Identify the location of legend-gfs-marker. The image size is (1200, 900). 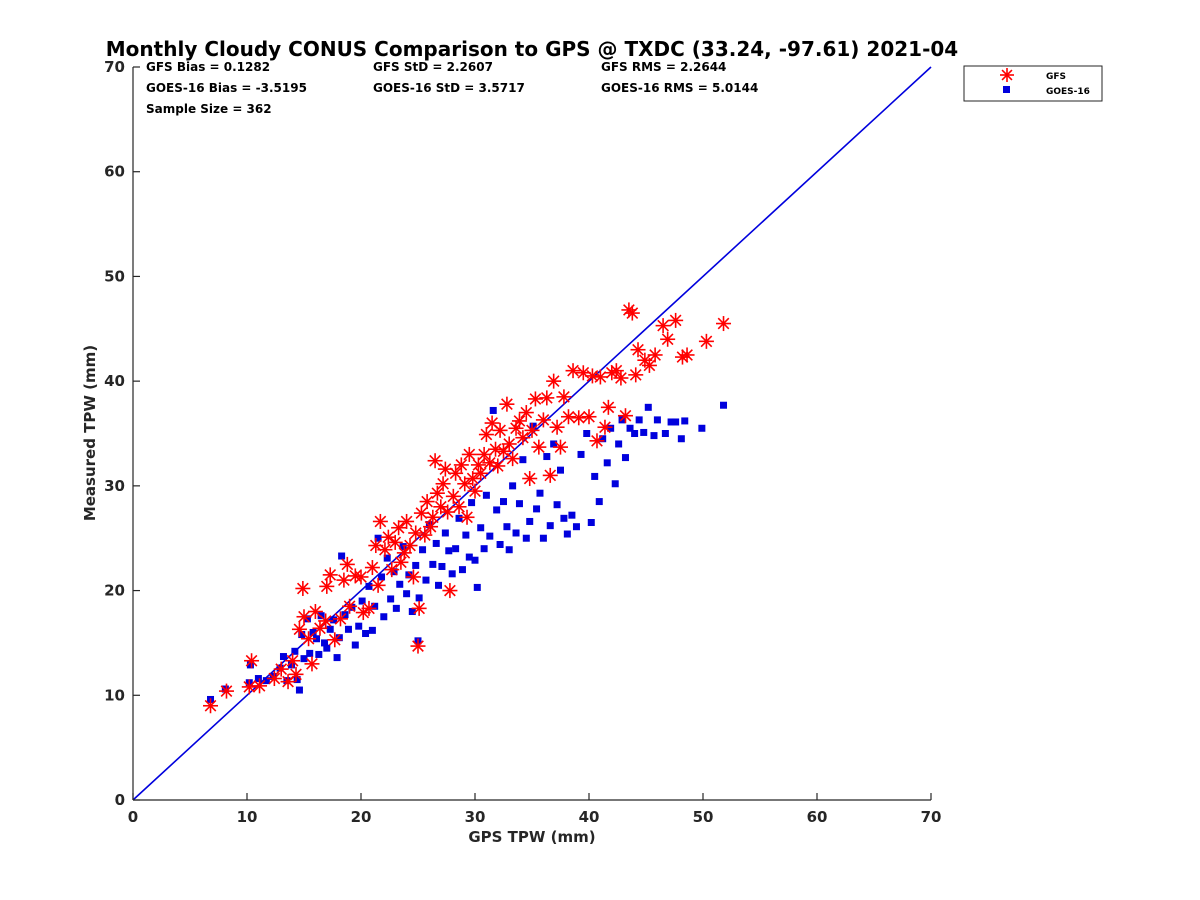
(1007, 75).